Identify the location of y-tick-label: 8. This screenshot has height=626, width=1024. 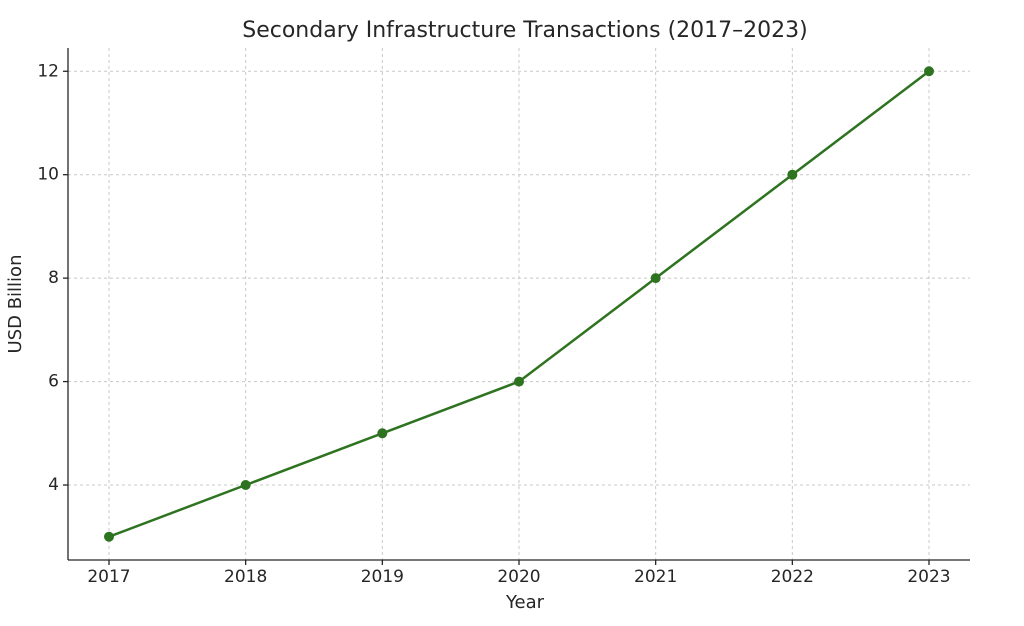
(53, 278).